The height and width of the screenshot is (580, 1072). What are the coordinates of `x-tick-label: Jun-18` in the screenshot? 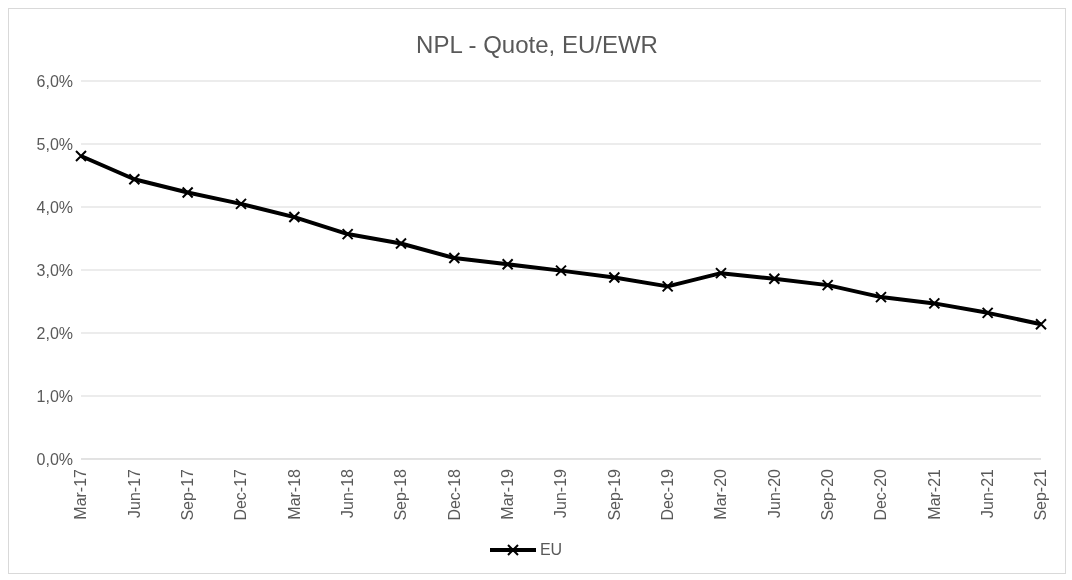 It's located at (348, 493).